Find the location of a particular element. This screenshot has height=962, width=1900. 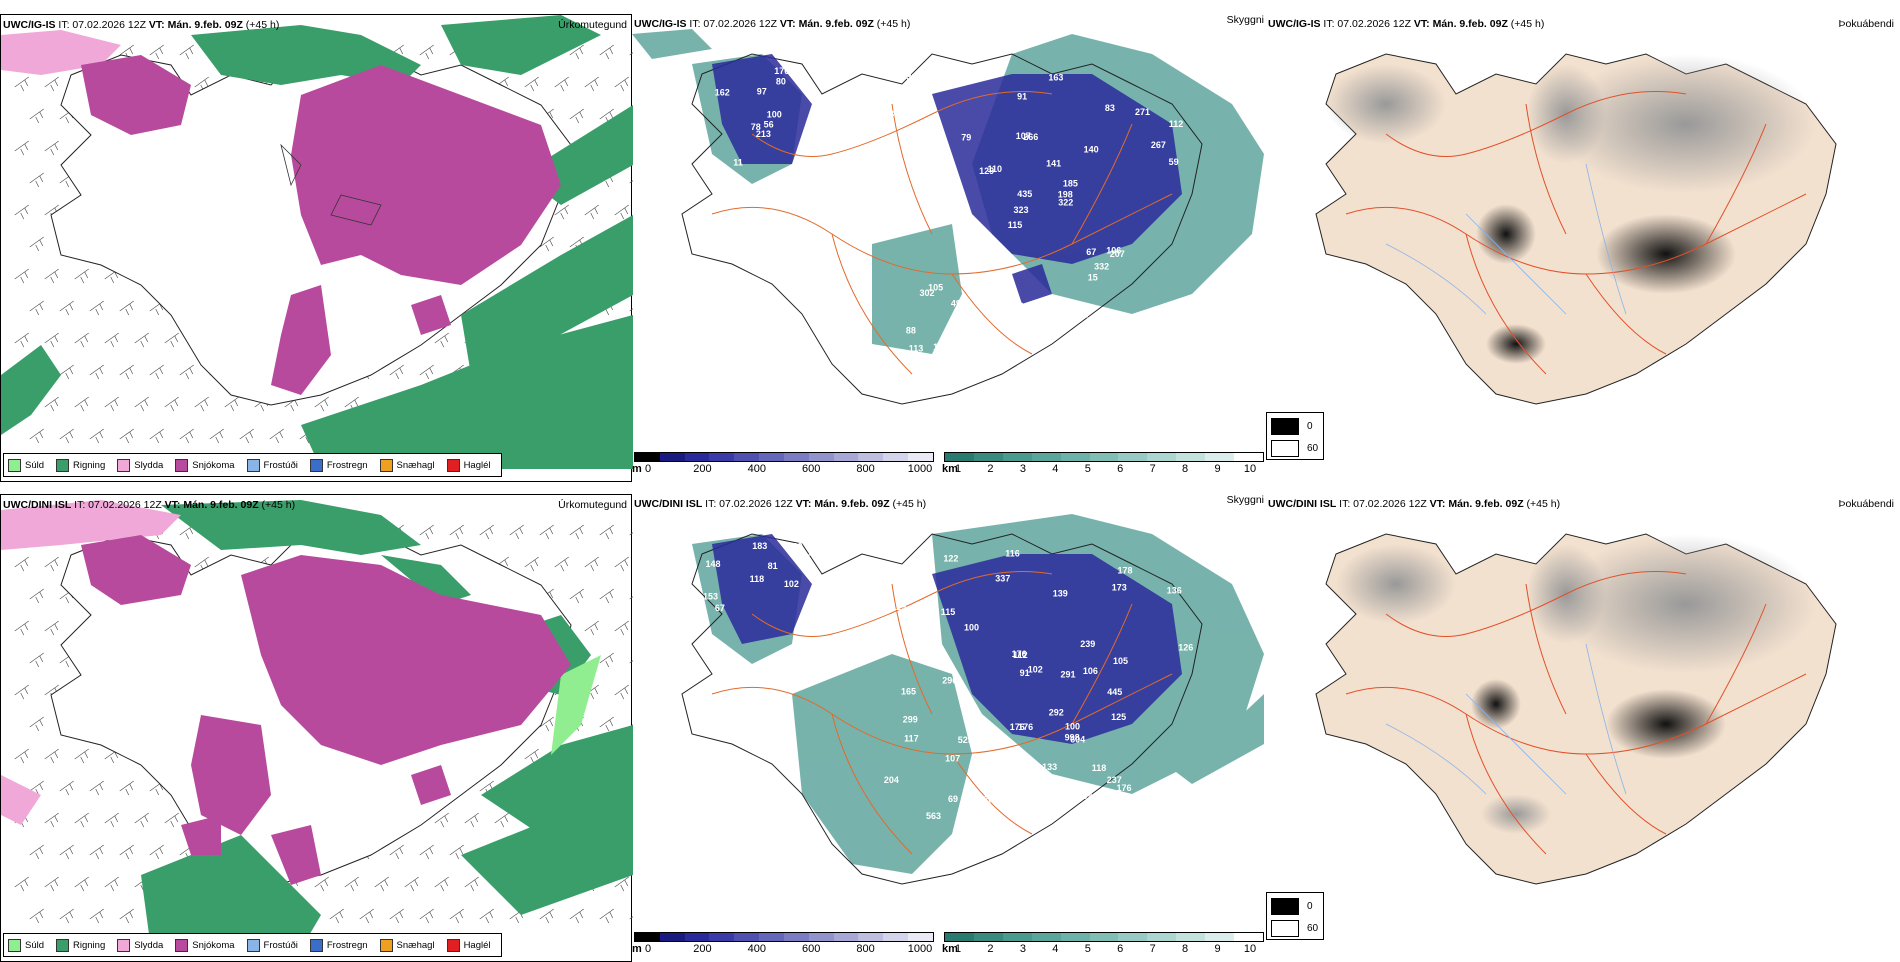

colorbar-unit: m is located at coordinates (637, 469).